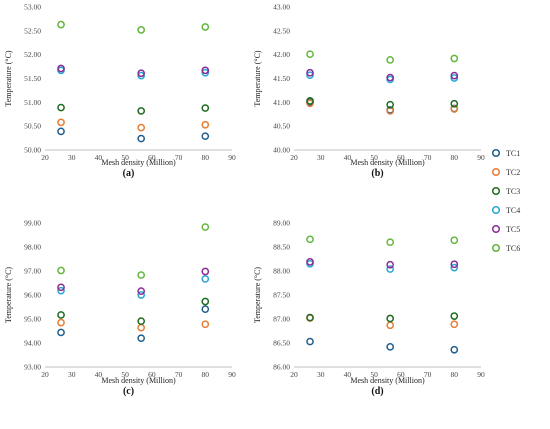 The height and width of the screenshot is (429, 550). I want to click on y-tick-label: 97.00, so click(32, 271).